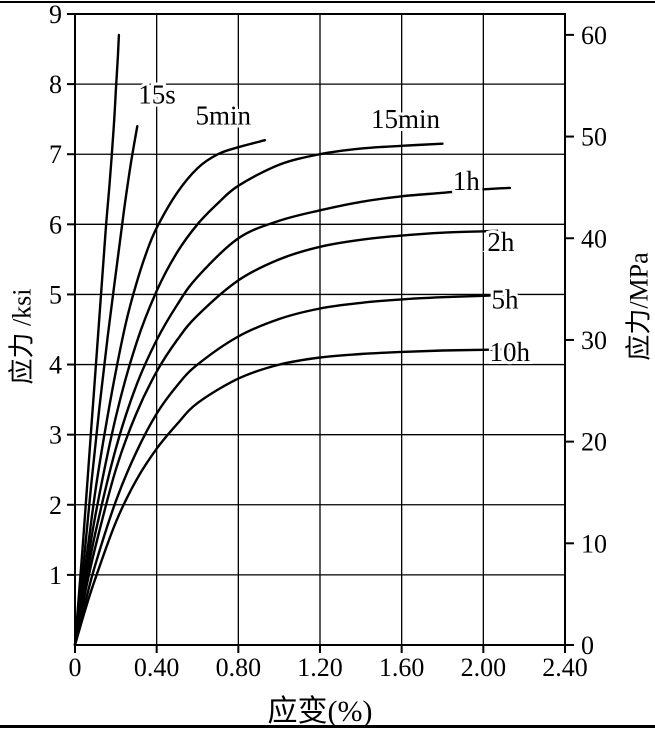  What do you see at coordinates (55, 435) in the screenshot?
I see `y-left-tick-label: 3` at bounding box center [55, 435].